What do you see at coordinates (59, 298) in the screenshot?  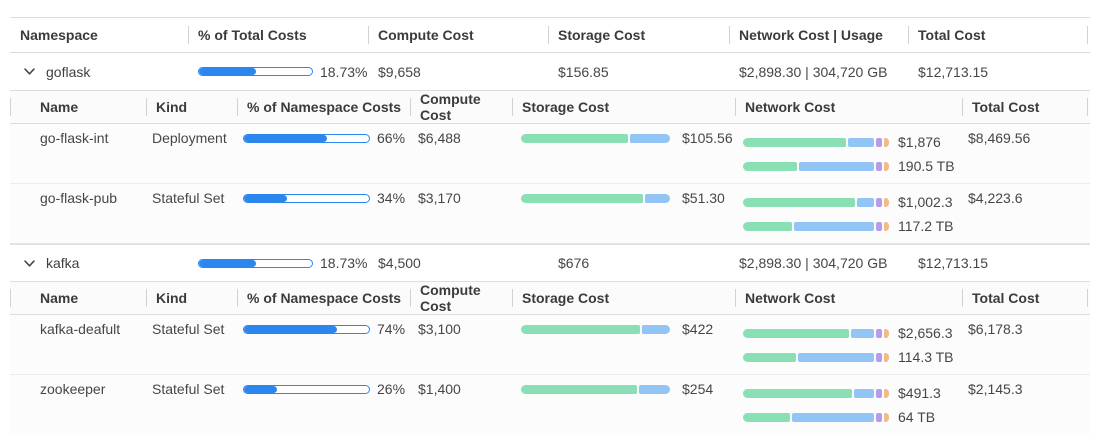 I see `workload-column-header-label: Name` at bounding box center [59, 298].